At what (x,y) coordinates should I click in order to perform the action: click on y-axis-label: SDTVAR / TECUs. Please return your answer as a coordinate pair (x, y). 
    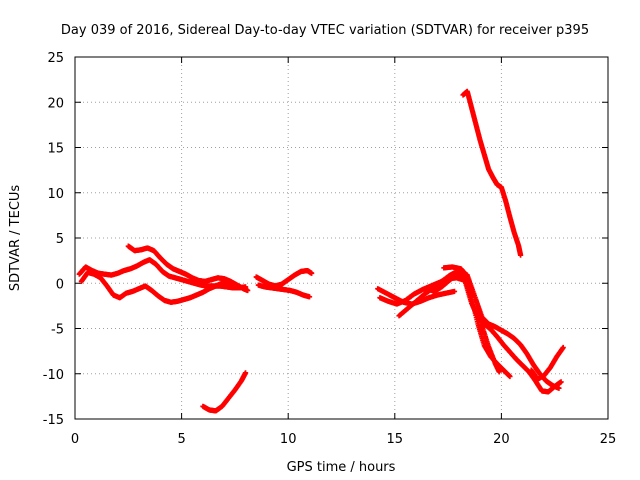
    Looking at the image, I should click on (15, 238).